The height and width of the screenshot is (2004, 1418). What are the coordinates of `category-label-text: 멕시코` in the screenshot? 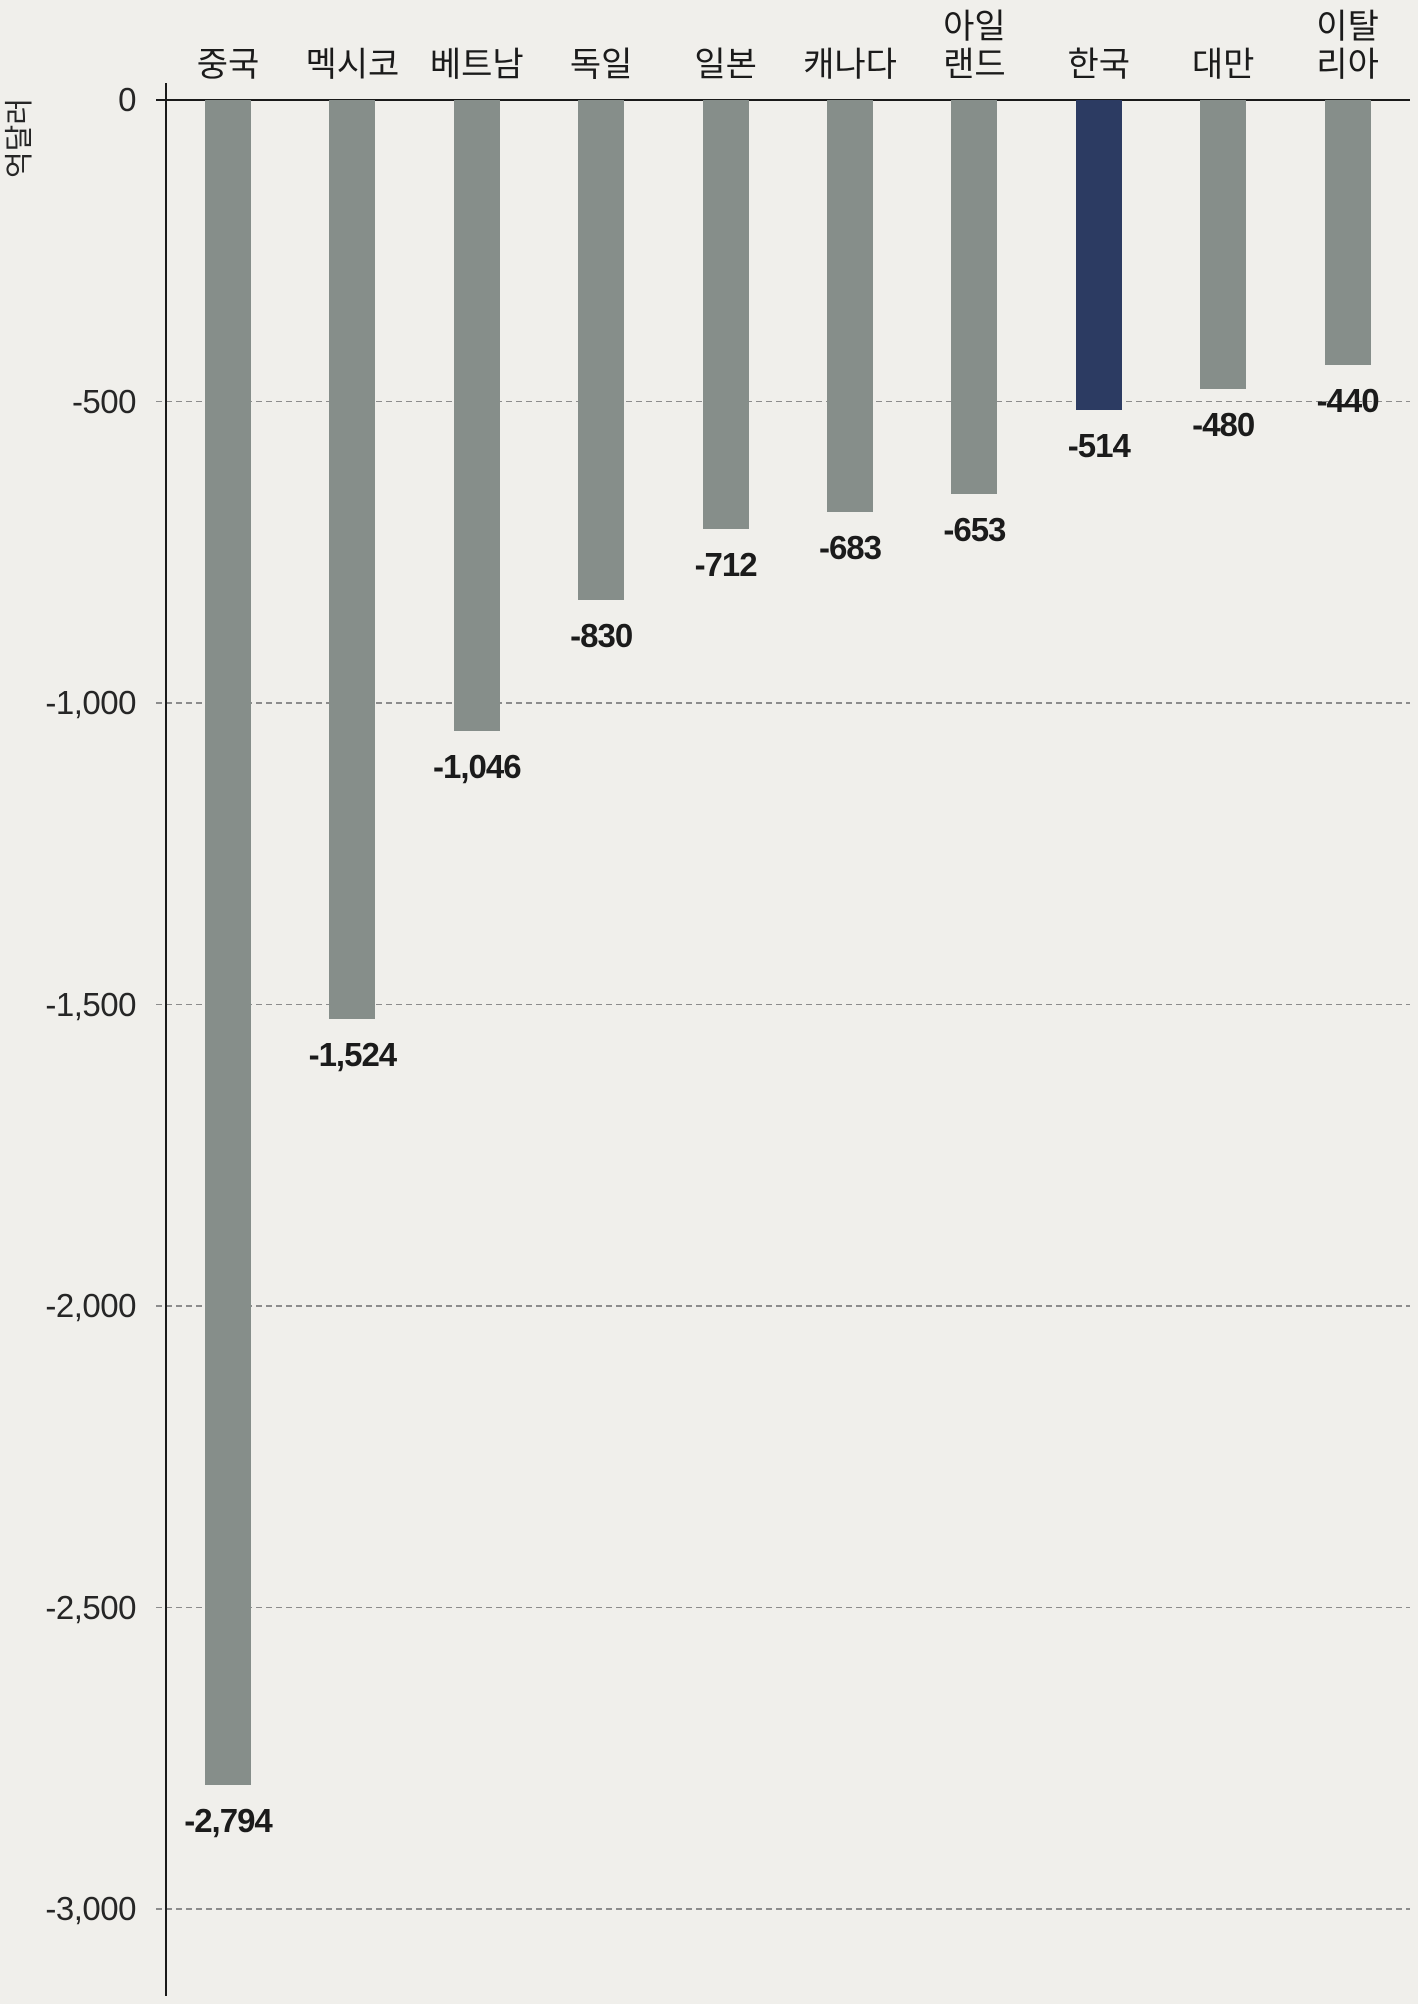 It's located at (352, 65).